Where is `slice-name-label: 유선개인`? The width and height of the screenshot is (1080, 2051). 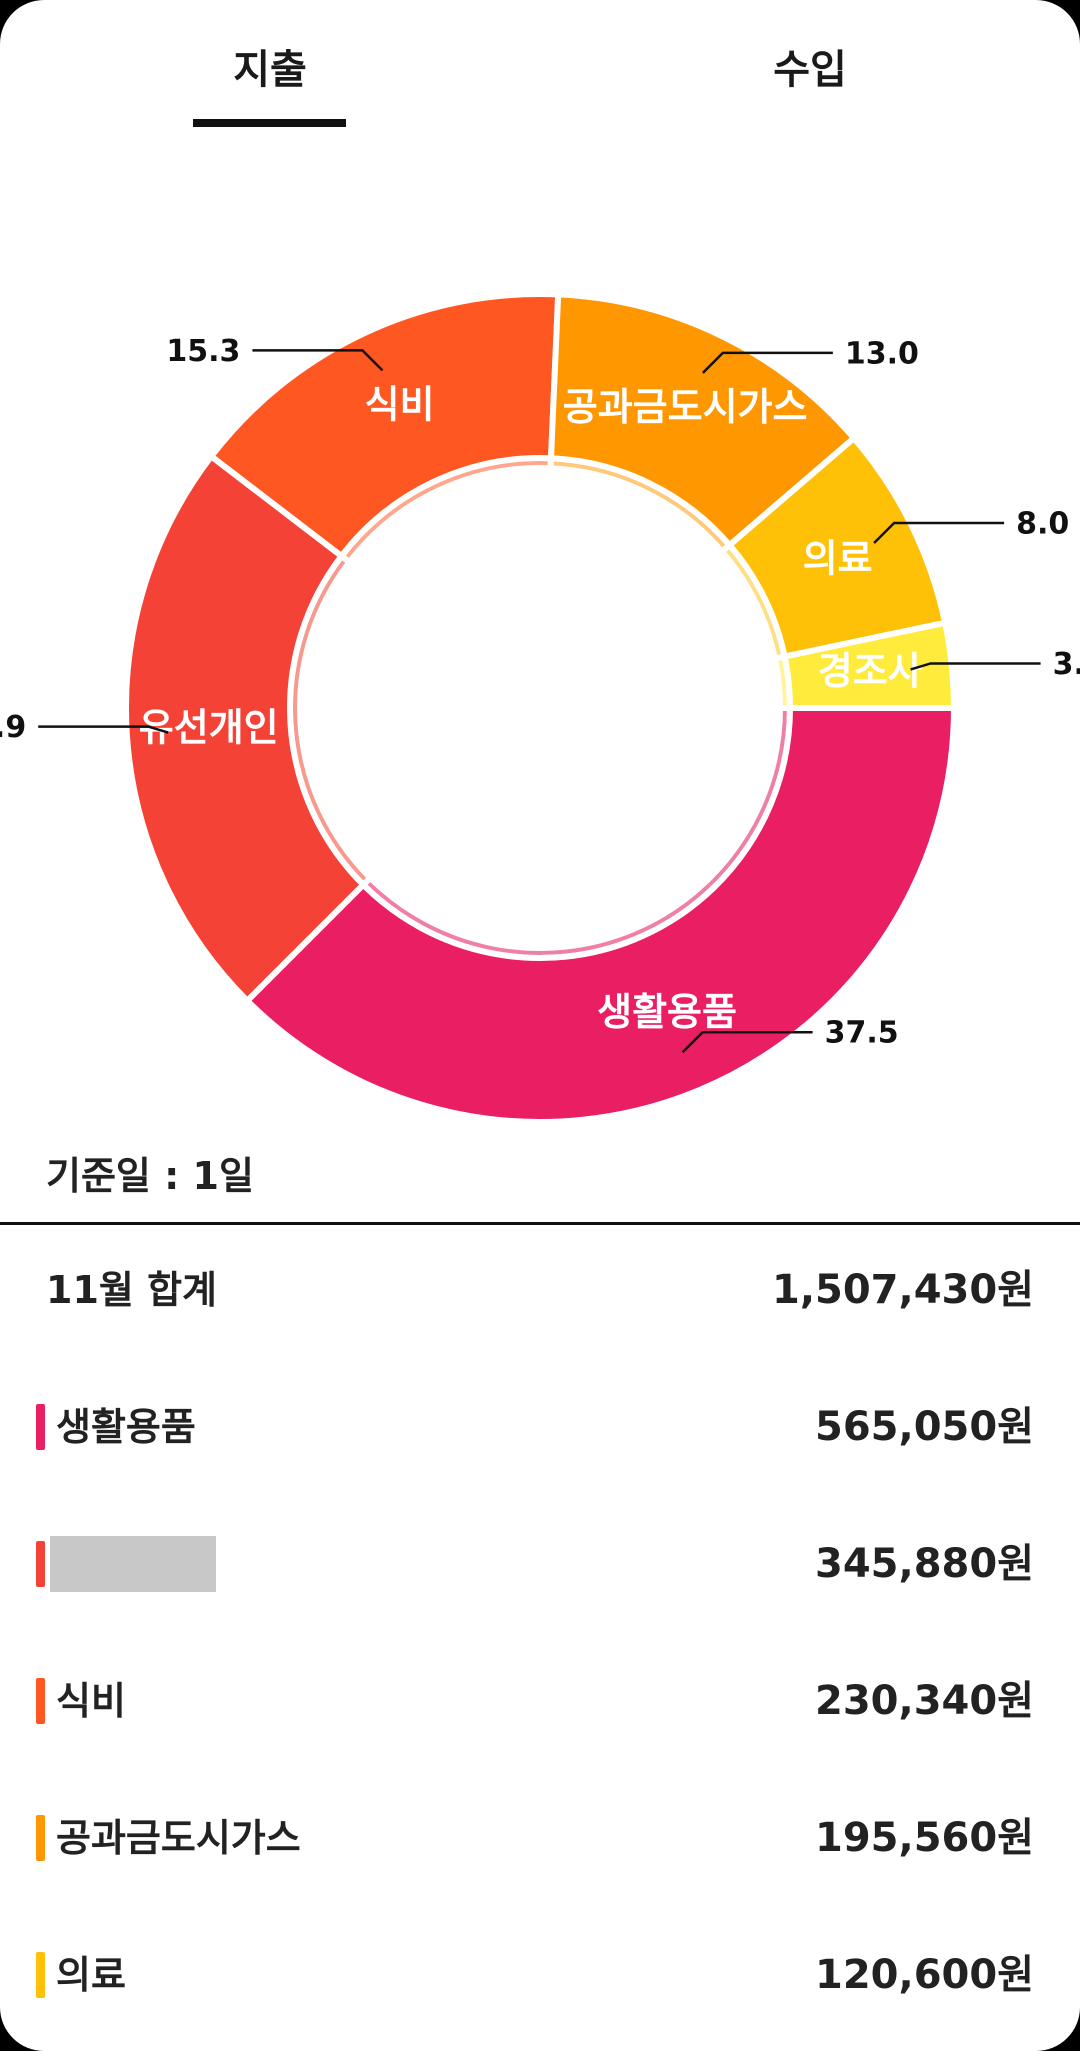
slice-name-label: 유선개인 is located at coordinates (209, 727).